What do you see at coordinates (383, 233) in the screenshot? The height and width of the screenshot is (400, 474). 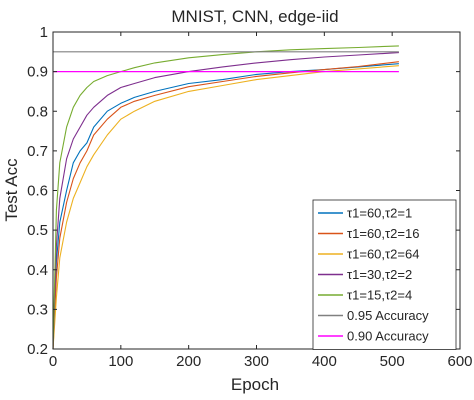 I see `legend-label: τ1=60,τ2=16` at bounding box center [383, 233].